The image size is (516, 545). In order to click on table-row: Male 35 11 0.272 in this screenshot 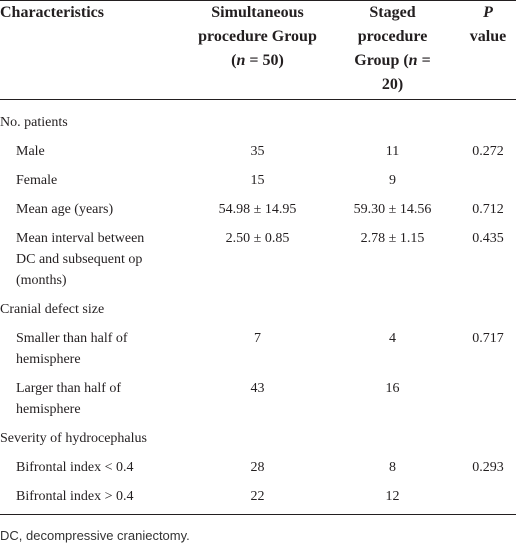, I will do `click(258, 151)`.